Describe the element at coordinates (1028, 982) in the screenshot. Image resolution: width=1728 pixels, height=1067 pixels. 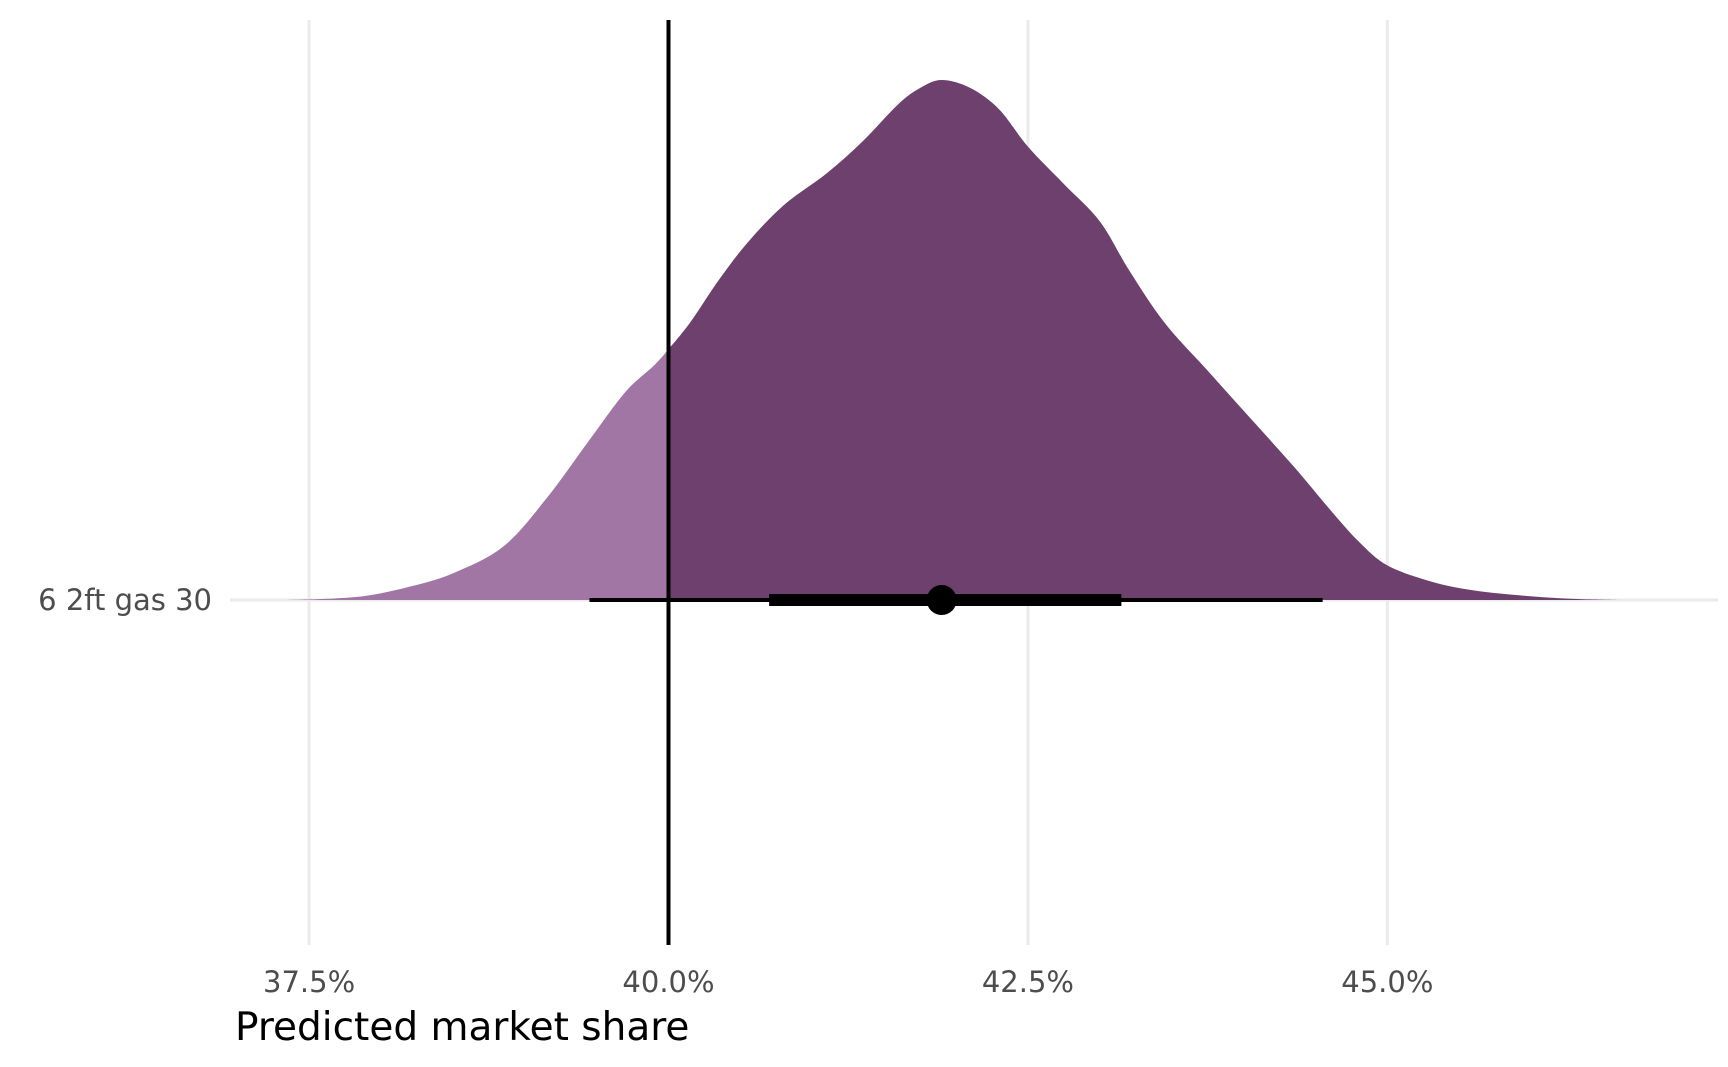
I see `x-tick-label-2: 42.5%` at that location.